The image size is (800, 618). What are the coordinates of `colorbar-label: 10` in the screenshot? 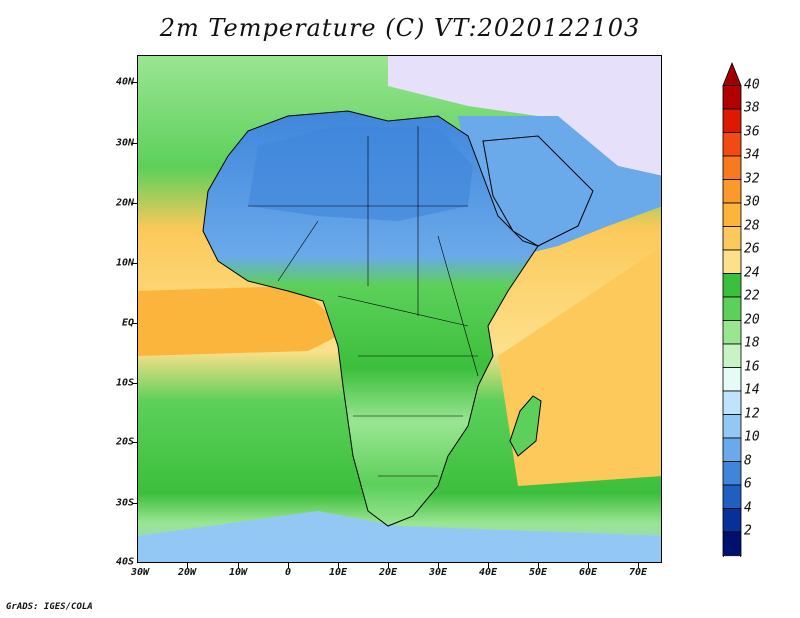 It's located at (752, 437).